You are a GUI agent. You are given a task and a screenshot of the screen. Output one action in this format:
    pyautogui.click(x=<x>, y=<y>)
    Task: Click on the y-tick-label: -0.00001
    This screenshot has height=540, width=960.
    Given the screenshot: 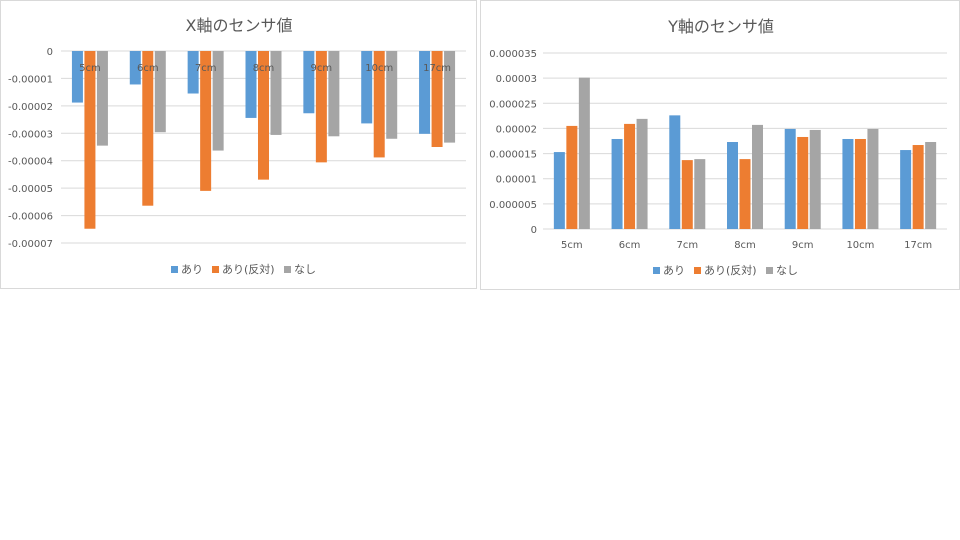 What is the action you would take?
    pyautogui.click(x=30, y=79)
    